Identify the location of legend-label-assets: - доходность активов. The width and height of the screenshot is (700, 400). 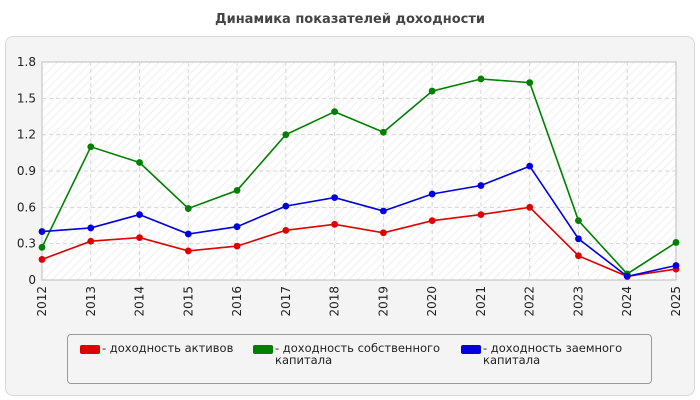
(168, 348).